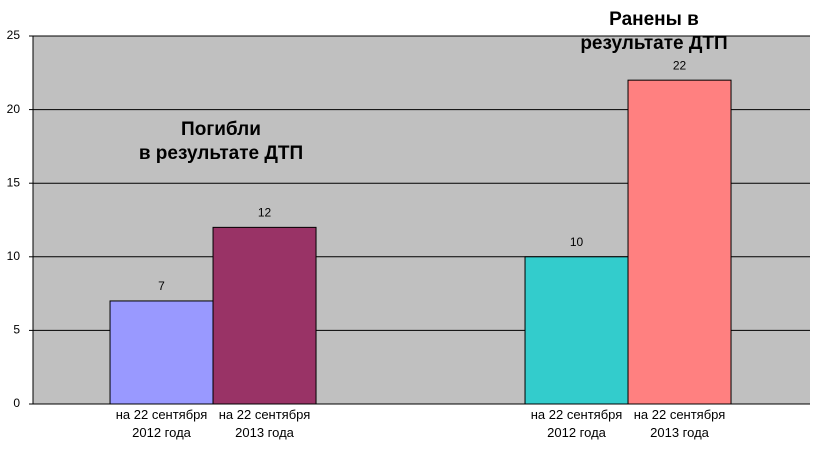 Image resolution: width=821 pixels, height=449 pixels. What do you see at coordinates (654, 31) in the screenshot?
I see `annotation: Ранены в результате ДТП` at bounding box center [654, 31].